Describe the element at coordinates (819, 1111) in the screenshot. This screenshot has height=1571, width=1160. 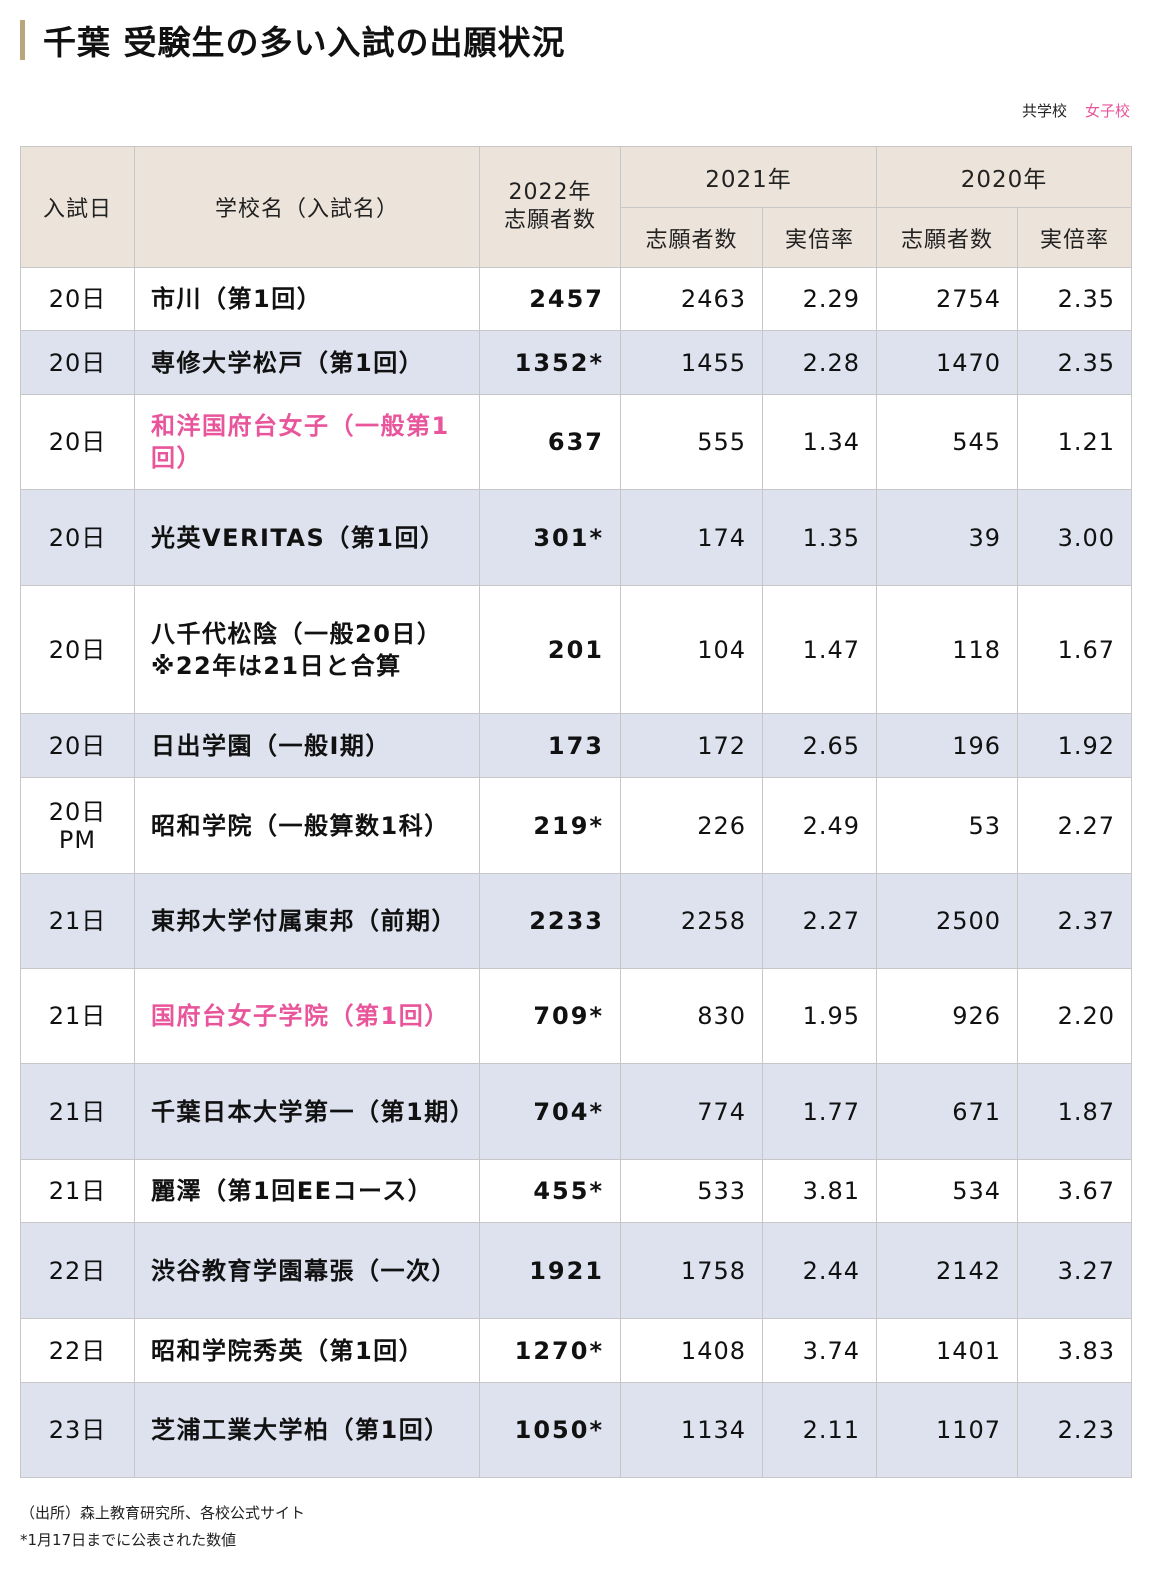
I see `cell-2021-ratio: 1.77` at that location.